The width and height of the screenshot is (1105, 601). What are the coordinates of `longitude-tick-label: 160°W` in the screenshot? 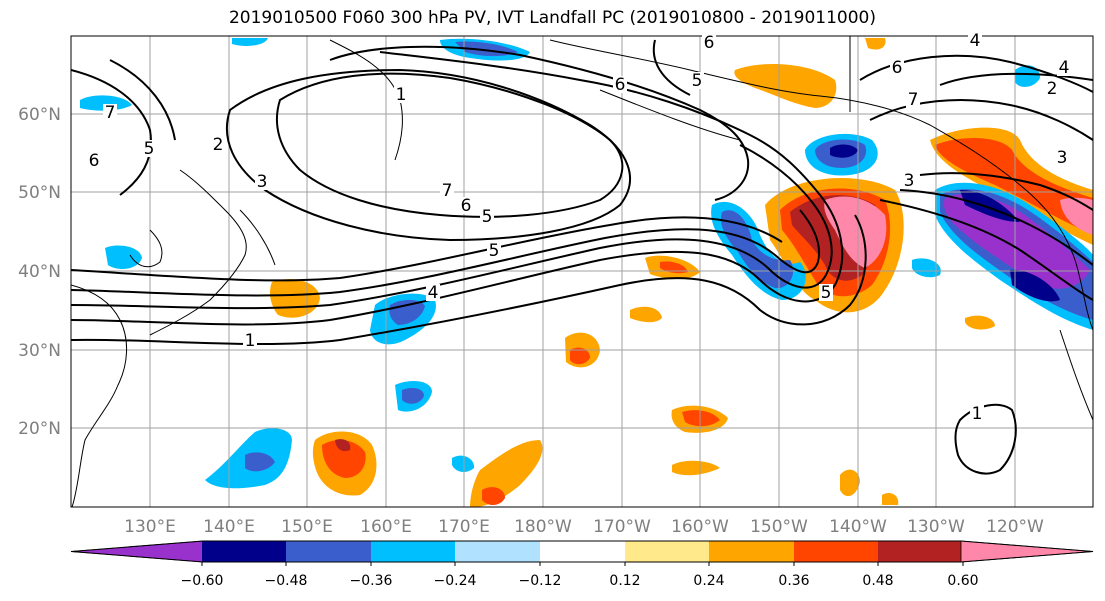 It's located at (700, 527).